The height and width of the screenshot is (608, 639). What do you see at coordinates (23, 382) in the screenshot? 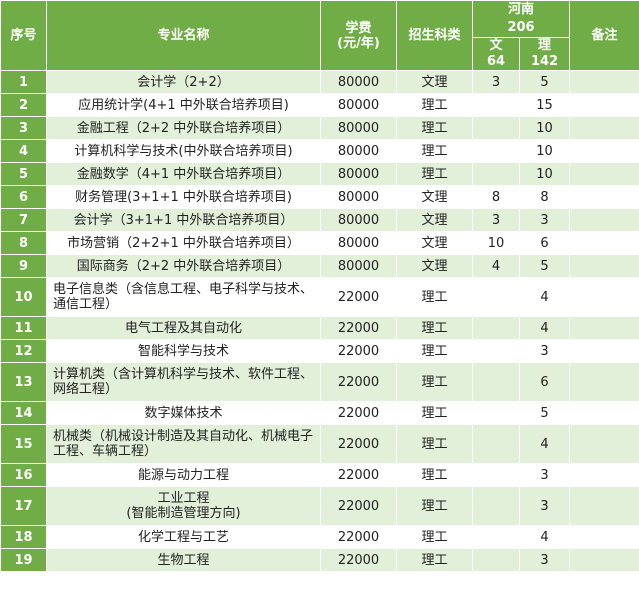
I see `cell-seq: 13` at bounding box center [23, 382].